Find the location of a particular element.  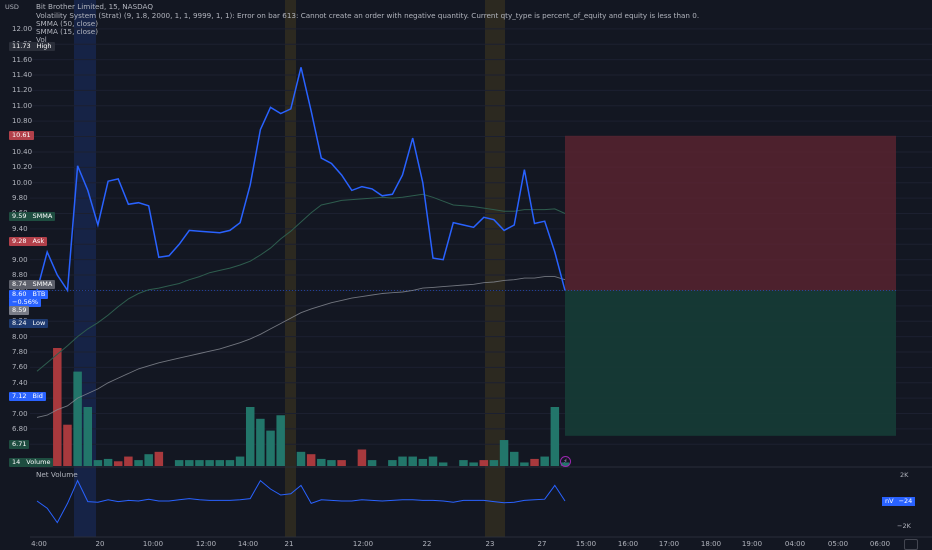

y-tick-label: 10.80 is located at coordinates (22, 121).